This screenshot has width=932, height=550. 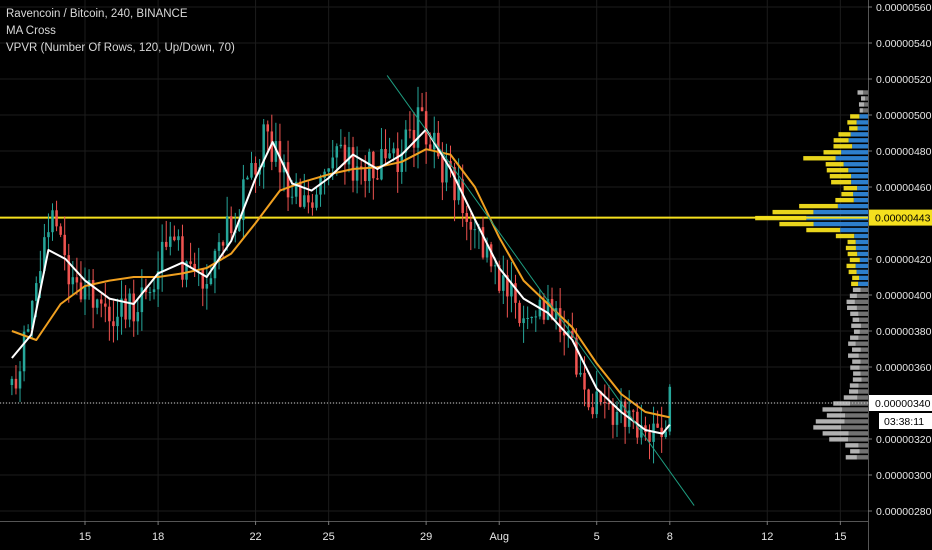 I want to click on price-tick-label: 0.00000300, so click(x=904, y=476).